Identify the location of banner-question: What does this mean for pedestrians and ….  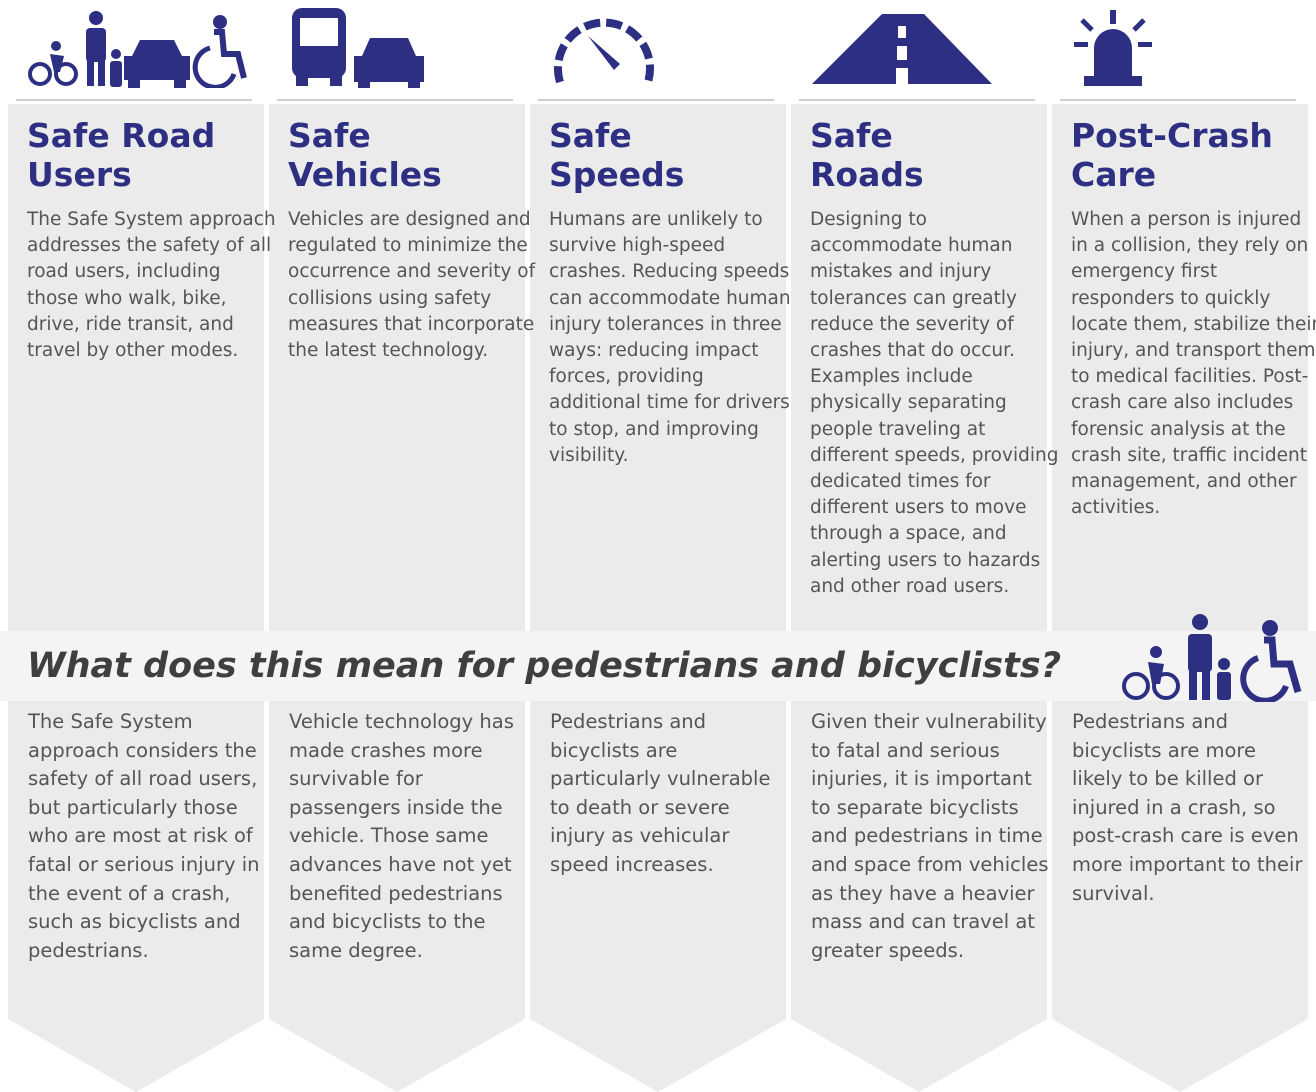
(544, 666).